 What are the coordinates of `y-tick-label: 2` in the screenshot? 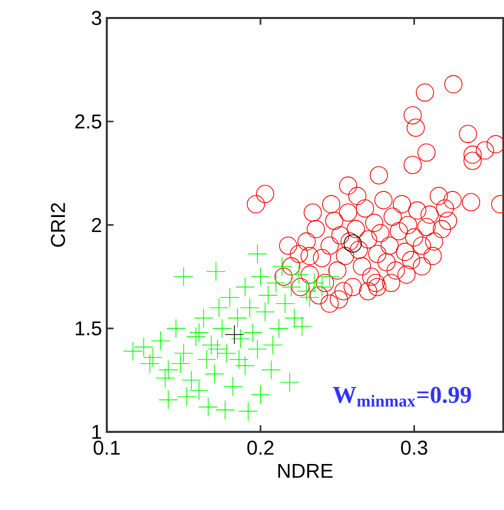 It's located at (97, 225).